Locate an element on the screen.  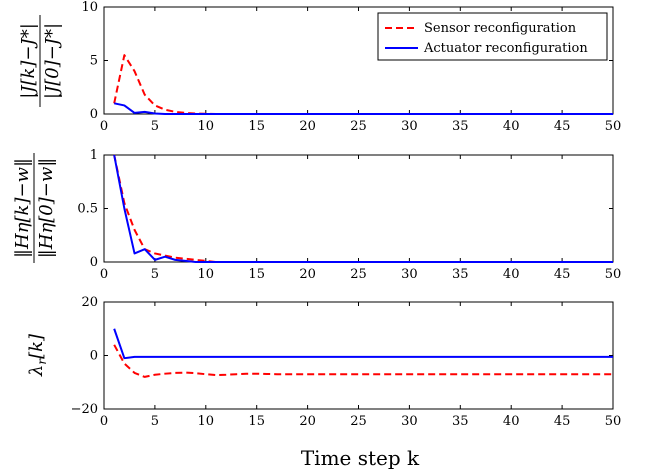
legend-actuator-label: Actuator reconfiguration is located at coordinates (505, 48).